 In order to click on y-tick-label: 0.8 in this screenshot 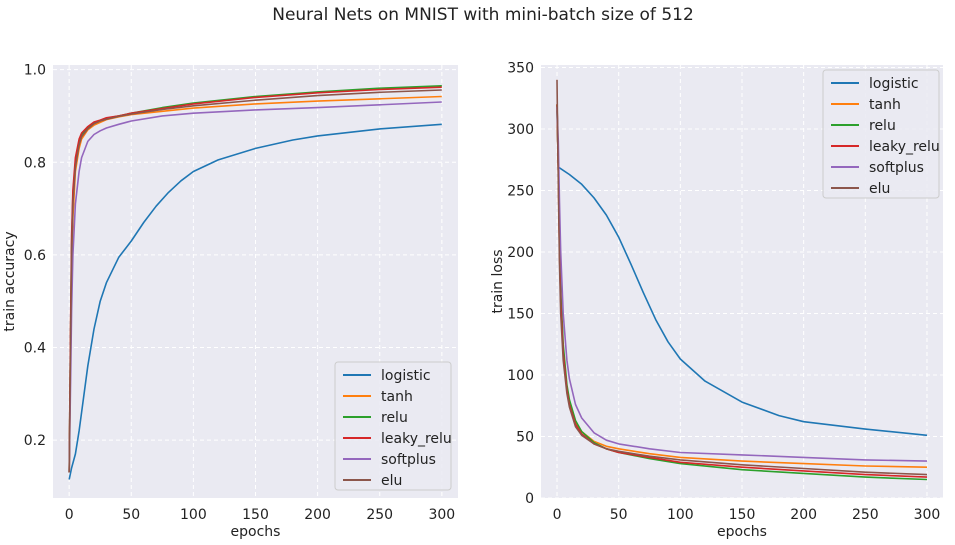, I will do `click(35, 163)`.